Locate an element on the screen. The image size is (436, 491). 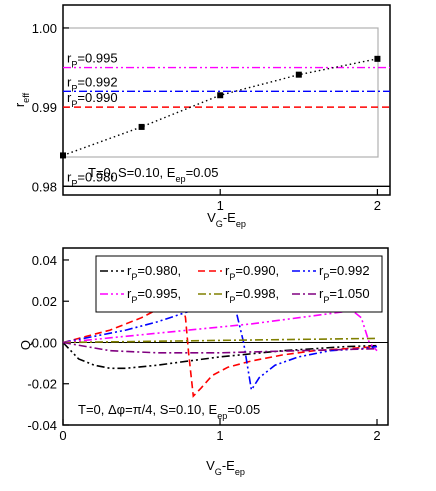
y-tick-label: -0.04 is located at coordinates (42, 425).